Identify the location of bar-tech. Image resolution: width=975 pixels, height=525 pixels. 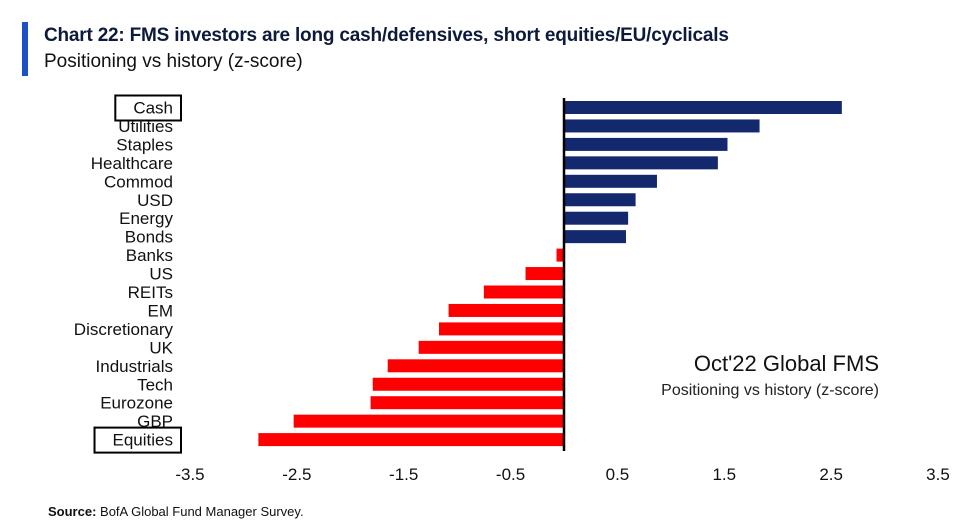
(468, 384).